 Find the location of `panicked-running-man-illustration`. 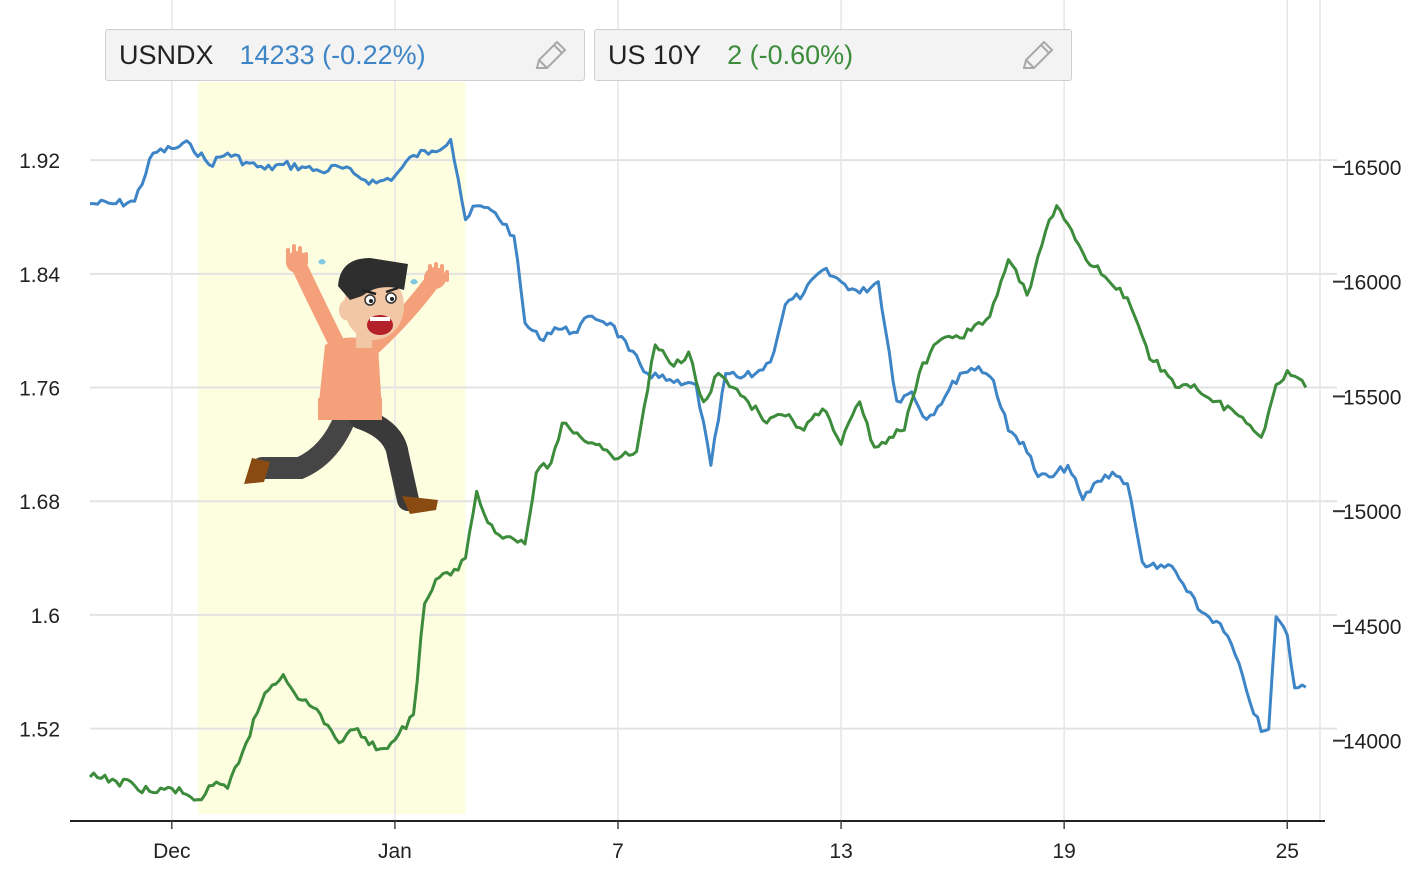

panicked-running-man-illustration is located at coordinates (346, 379).